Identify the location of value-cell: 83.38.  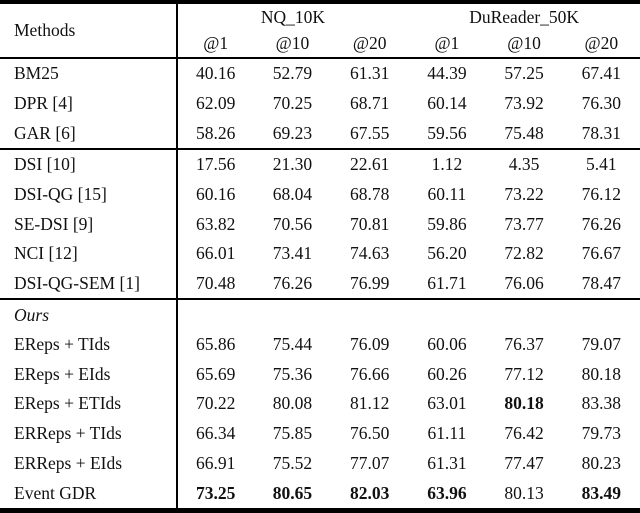
(601, 403).